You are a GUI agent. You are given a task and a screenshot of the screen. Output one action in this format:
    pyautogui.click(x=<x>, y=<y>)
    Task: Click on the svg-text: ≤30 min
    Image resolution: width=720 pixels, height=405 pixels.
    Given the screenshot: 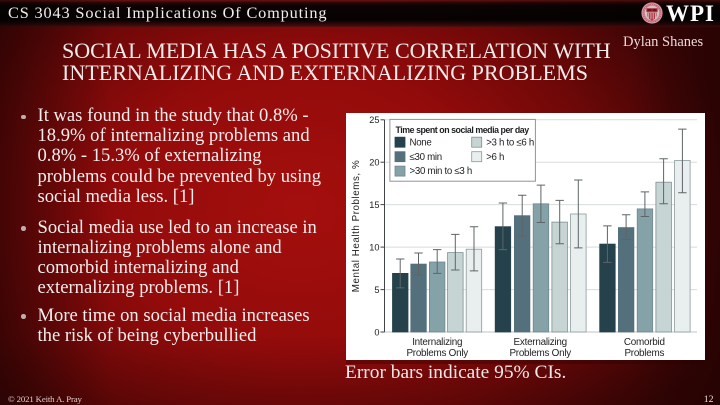 What is the action you would take?
    pyautogui.click(x=426, y=157)
    